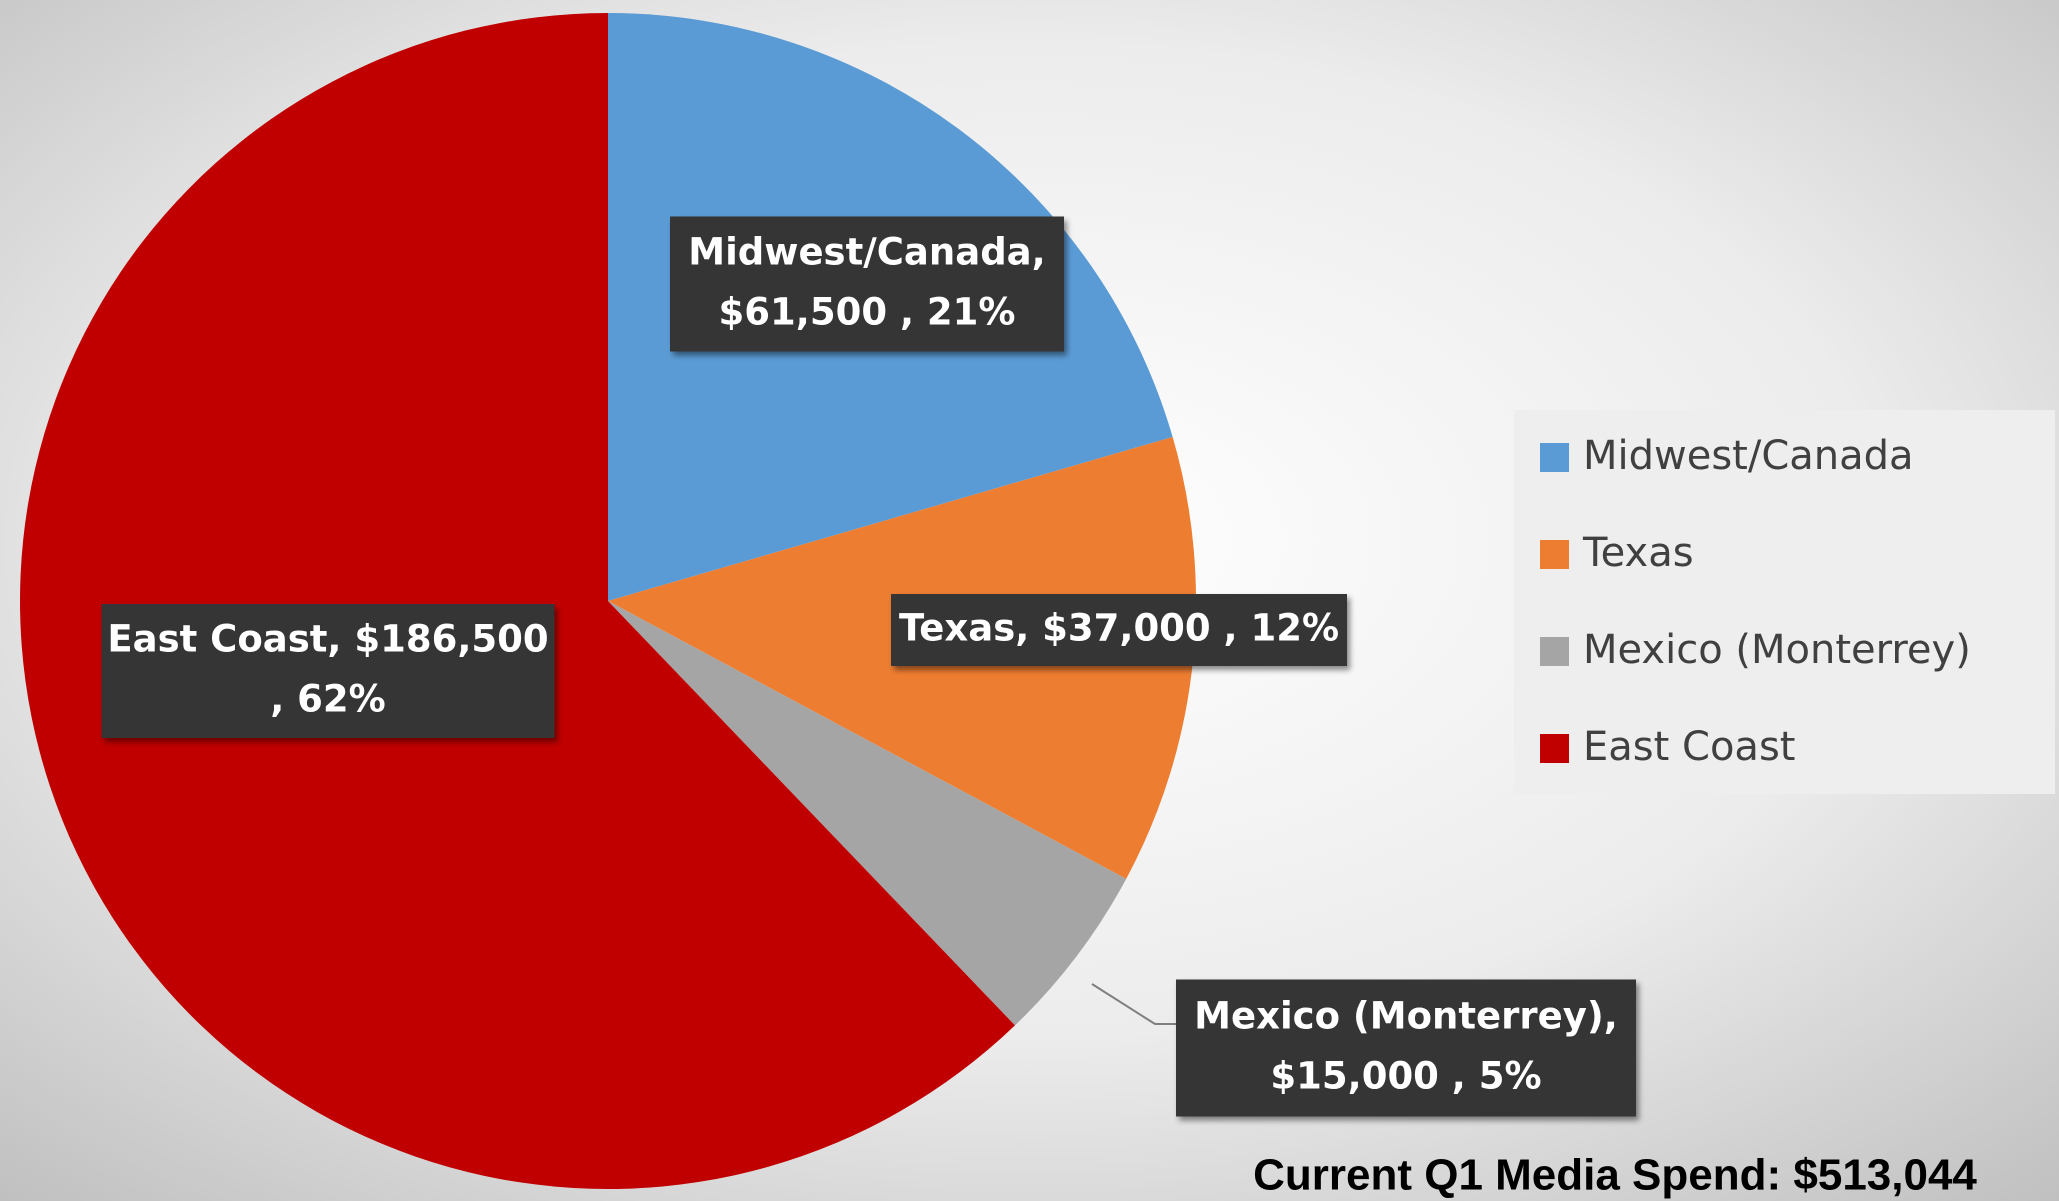  Describe the element at coordinates (1689, 747) in the screenshot. I see `legend-label: East Coast` at that location.